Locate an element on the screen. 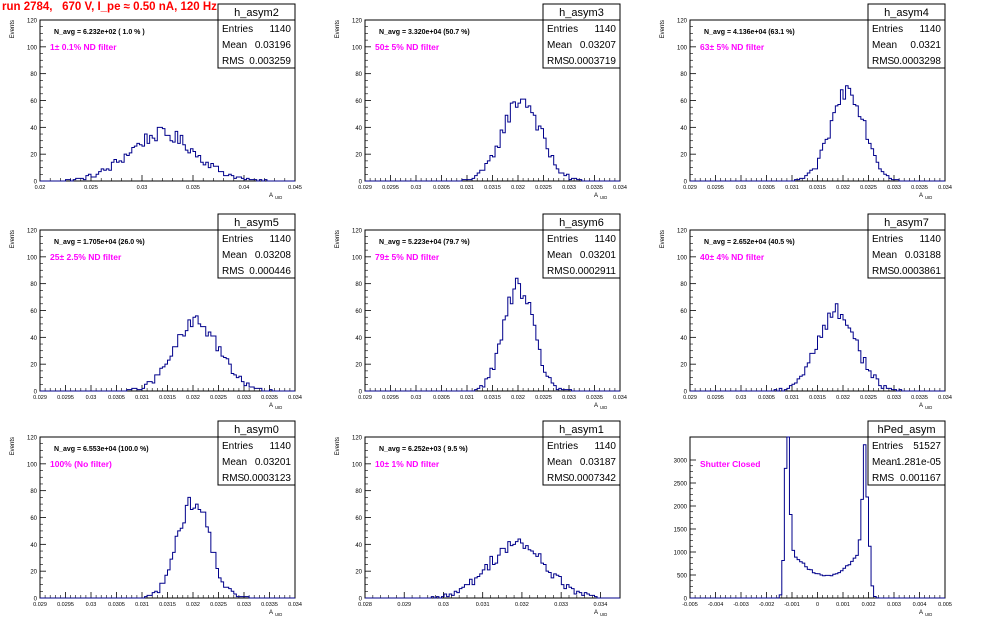 Image resolution: width=996 pixels, height=622 pixels. x-tick-label: 0.0335 is located at coordinates (594, 188).